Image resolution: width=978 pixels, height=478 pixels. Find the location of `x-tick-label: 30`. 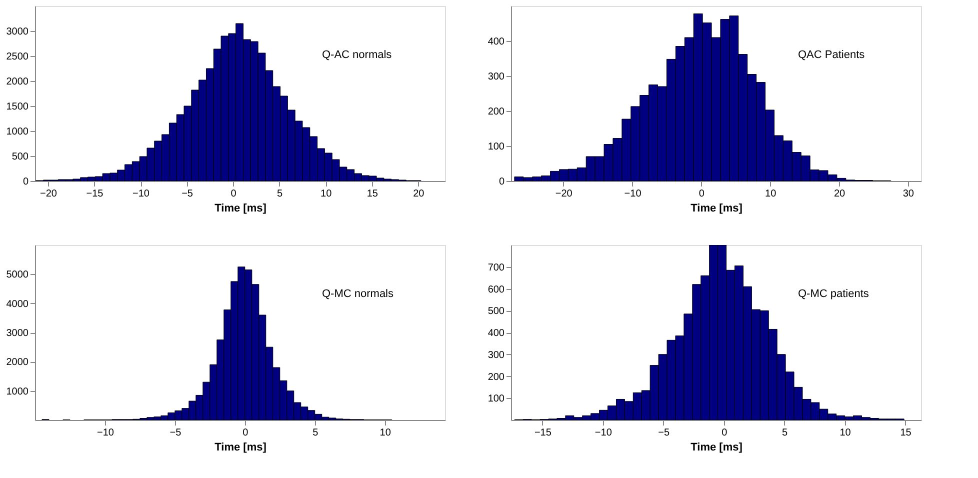

x-tick-label: 30 is located at coordinates (908, 194).